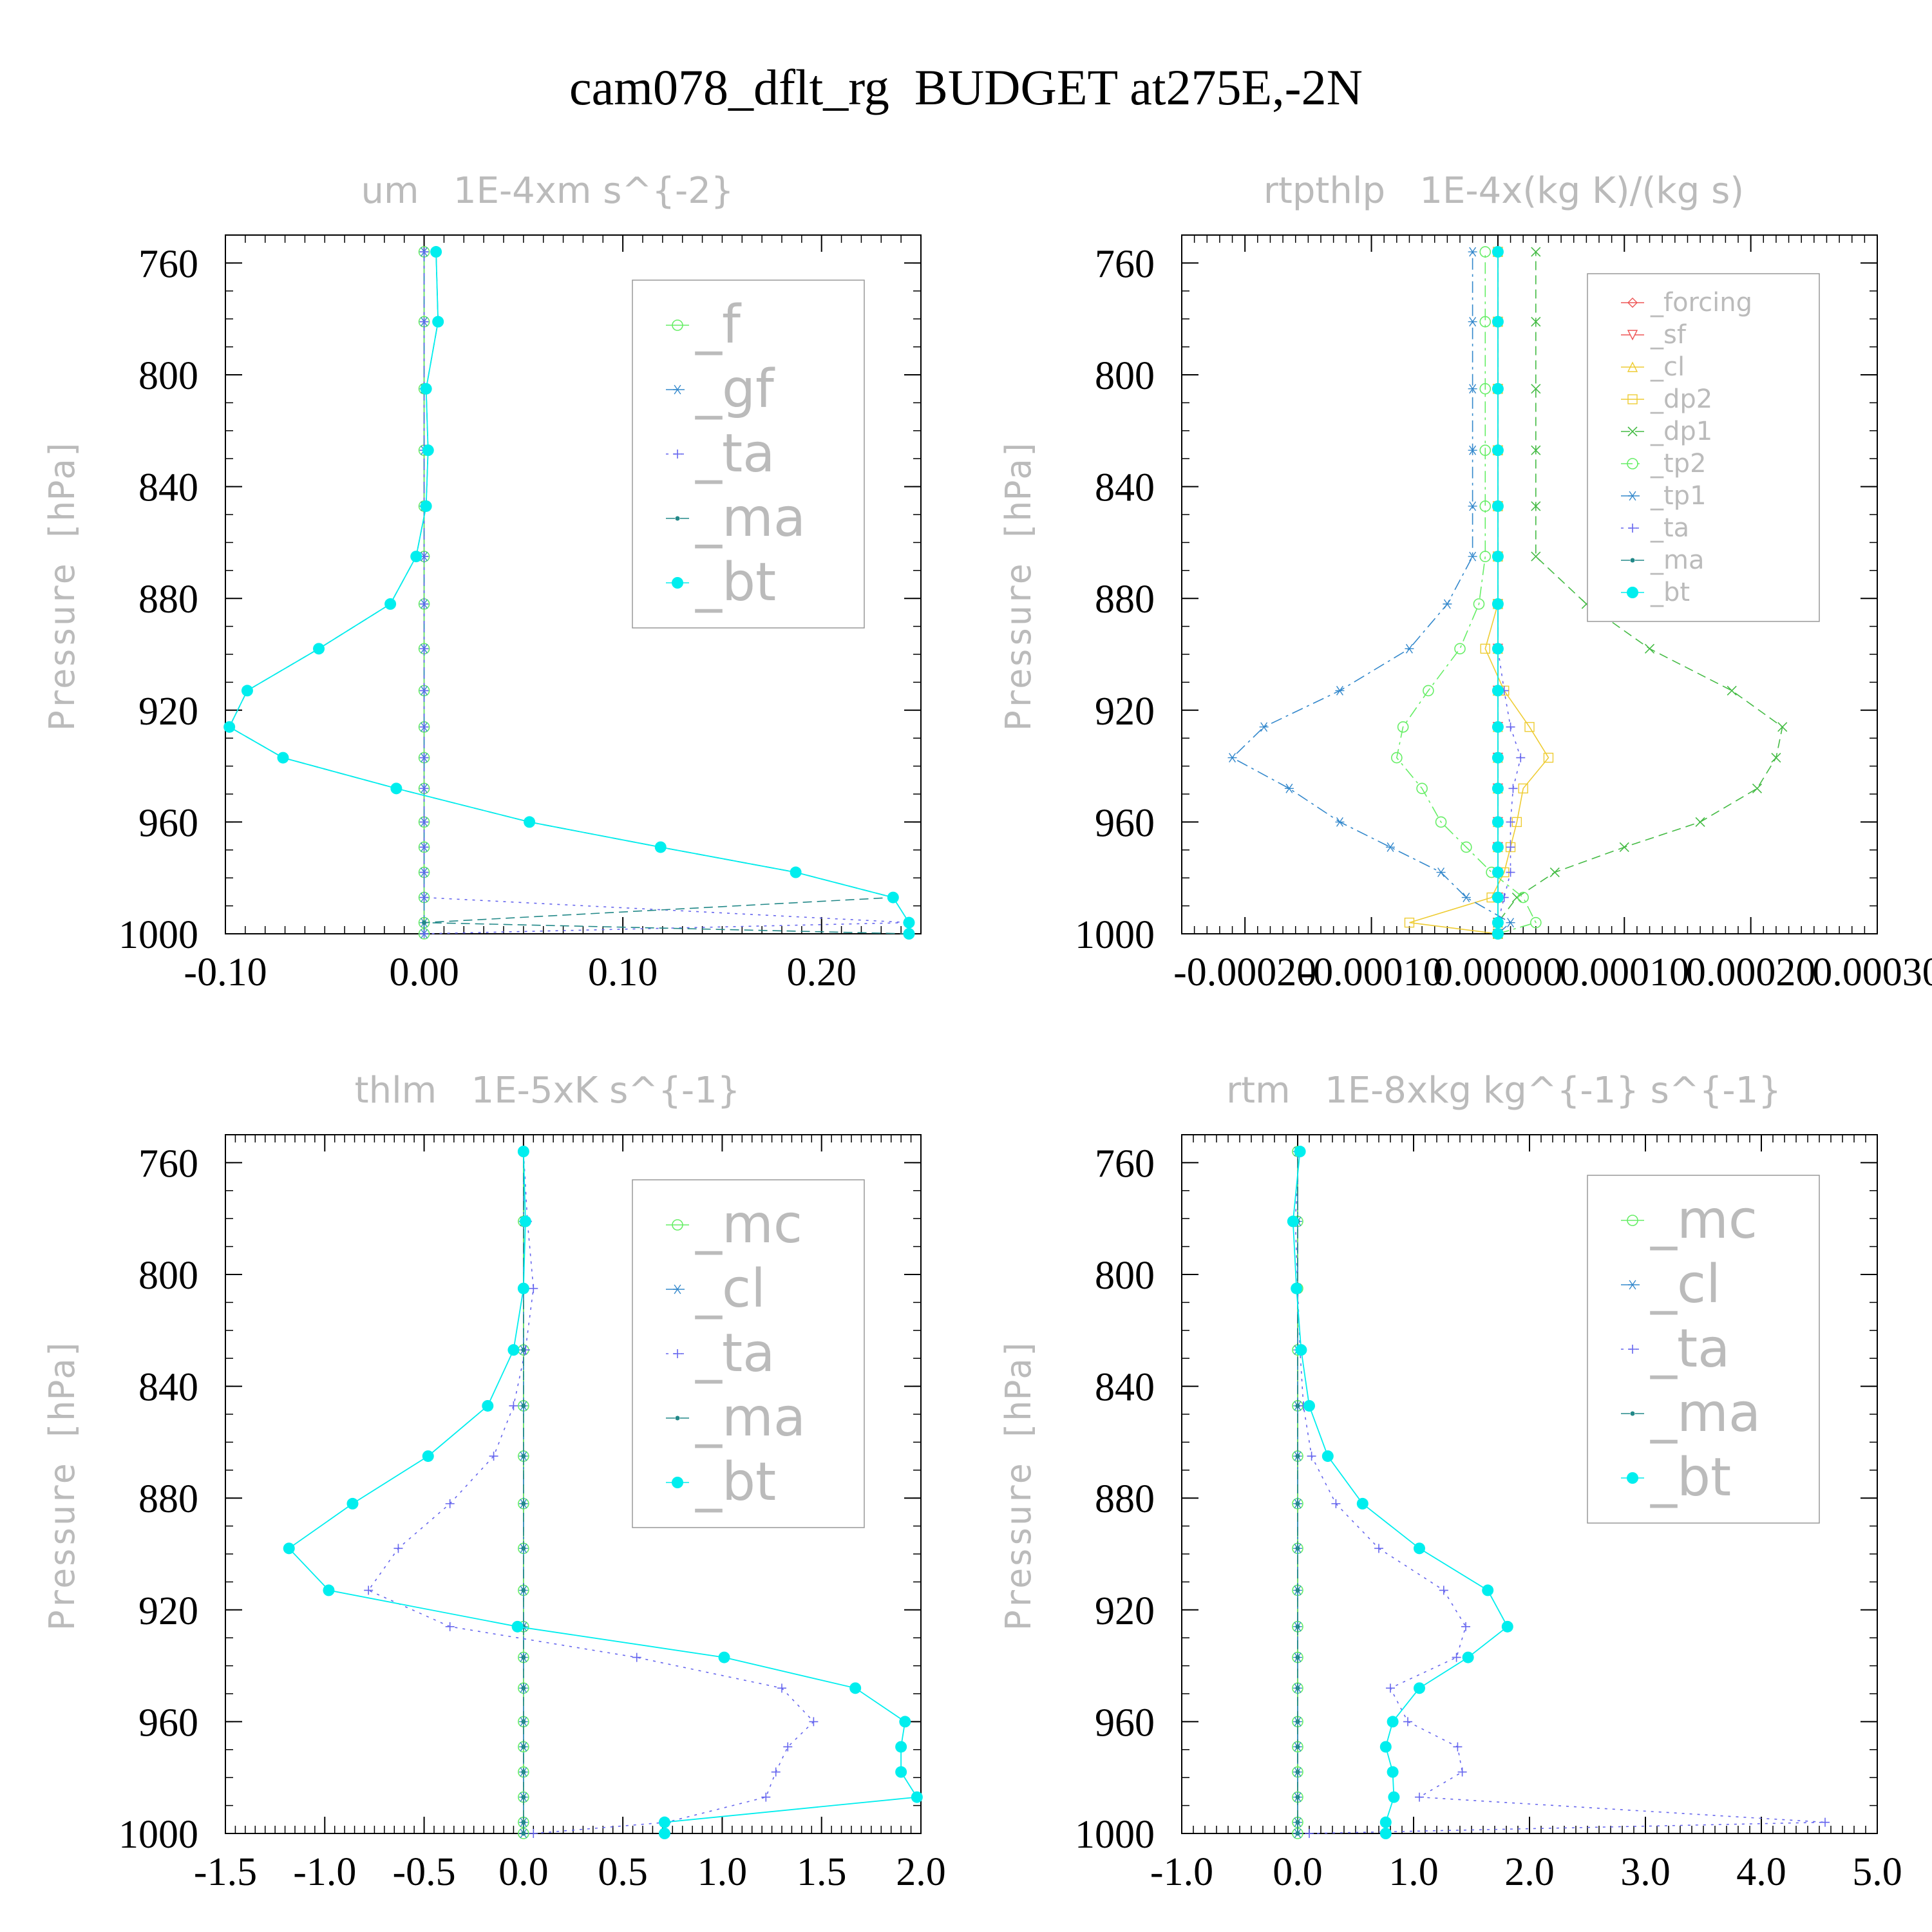 This screenshot has width=1932, height=1932. What do you see at coordinates (1704, 447) in the screenshot?
I see `legend: _forcing _sf_cl_dp2 _dp1 _tp2 _tp1_ta_ma _bt` at bounding box center [1704, 447].